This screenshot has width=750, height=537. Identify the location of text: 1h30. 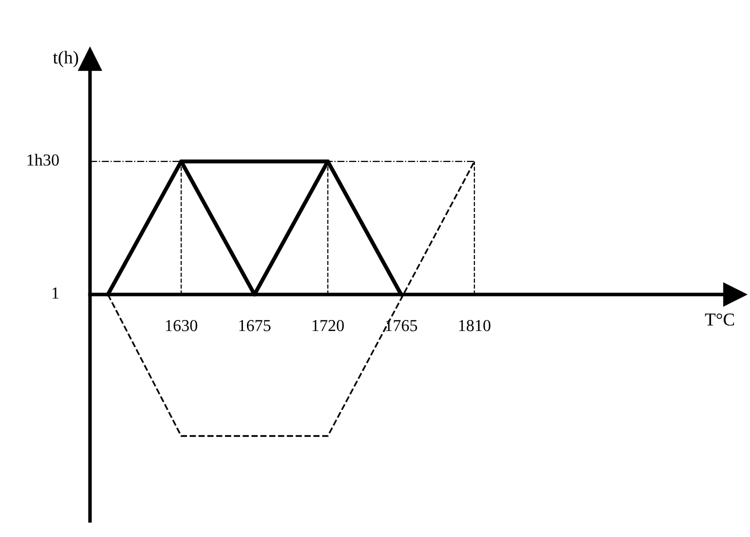
(43, 160).